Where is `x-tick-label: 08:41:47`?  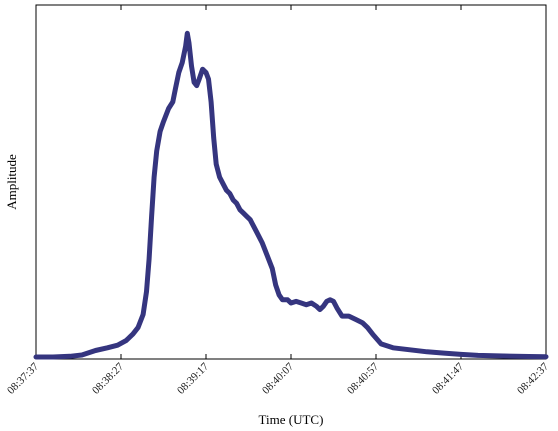
x-tick-label: 08:41:47 is located at coordinates (448, 378).